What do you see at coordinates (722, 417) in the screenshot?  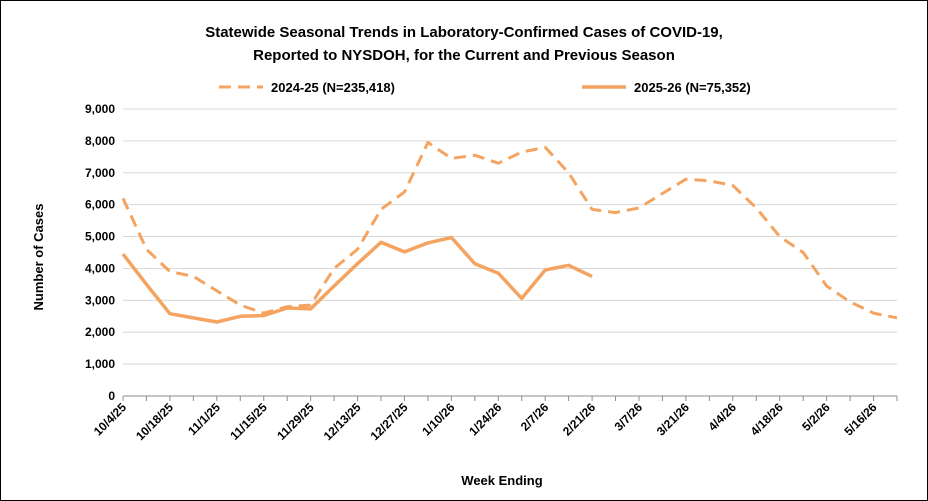 I see `x-tick-label: 4/4/26` at bounding box center [722, 417].